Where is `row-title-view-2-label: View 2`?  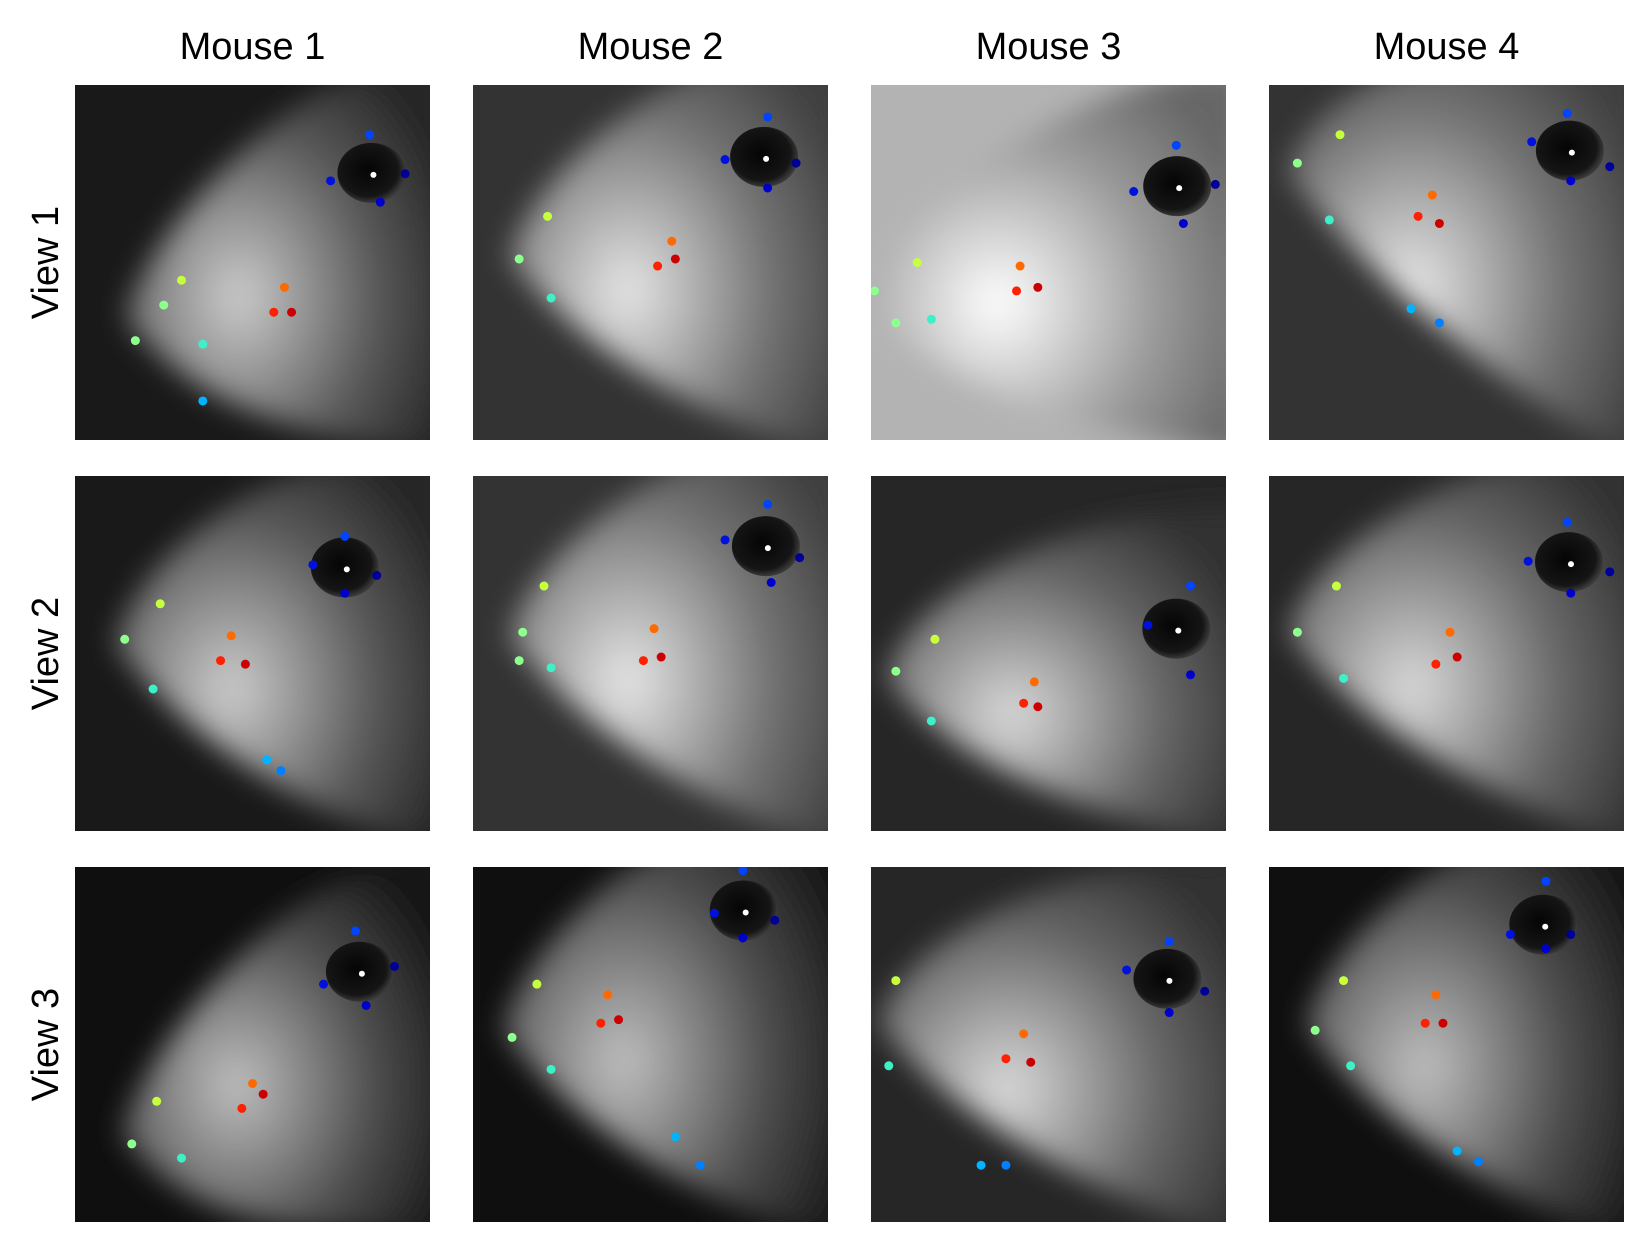 row-title-view-2-label: View 2 is located at coordinates (46, 653).